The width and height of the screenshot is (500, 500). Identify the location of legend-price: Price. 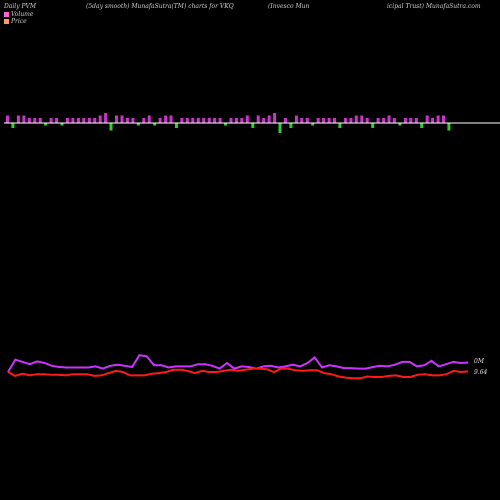
(15, 21).